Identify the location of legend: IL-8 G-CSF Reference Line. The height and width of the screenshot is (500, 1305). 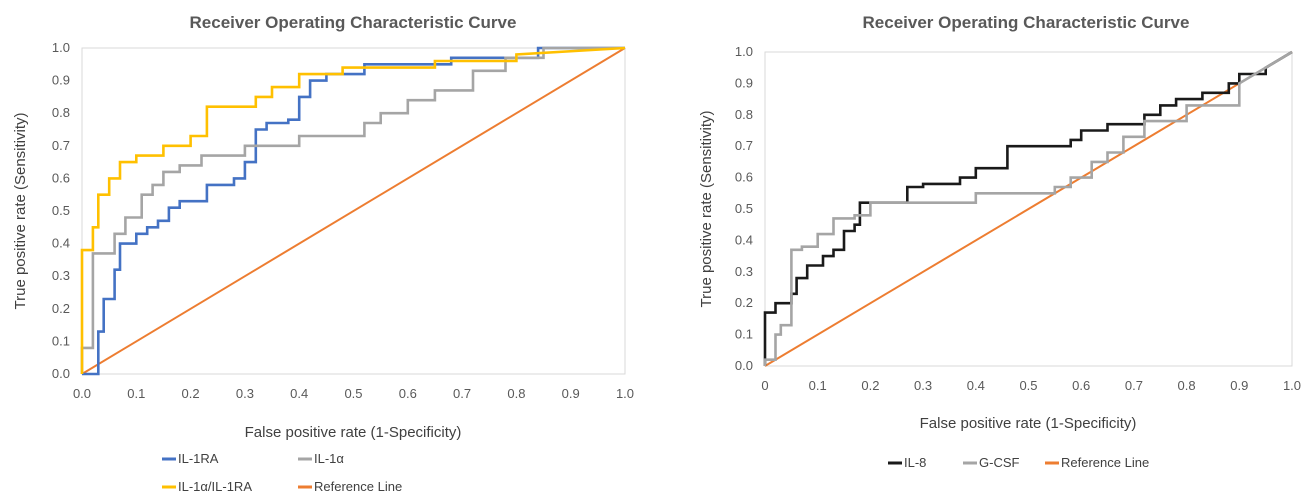
(1018, 462).